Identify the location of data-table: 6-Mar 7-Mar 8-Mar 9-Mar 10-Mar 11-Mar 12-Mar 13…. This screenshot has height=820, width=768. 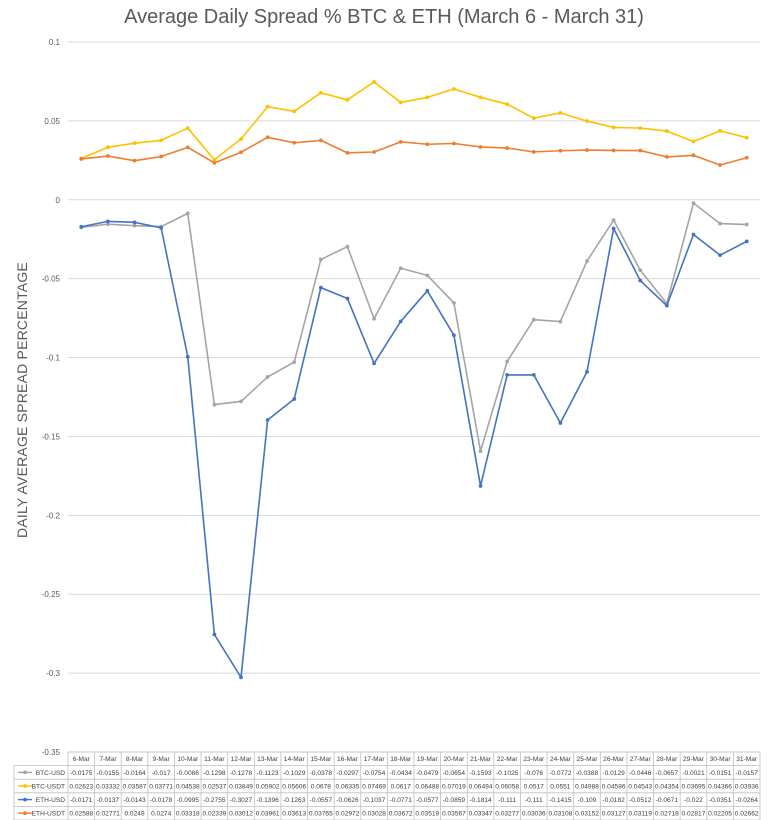
(387, 785).